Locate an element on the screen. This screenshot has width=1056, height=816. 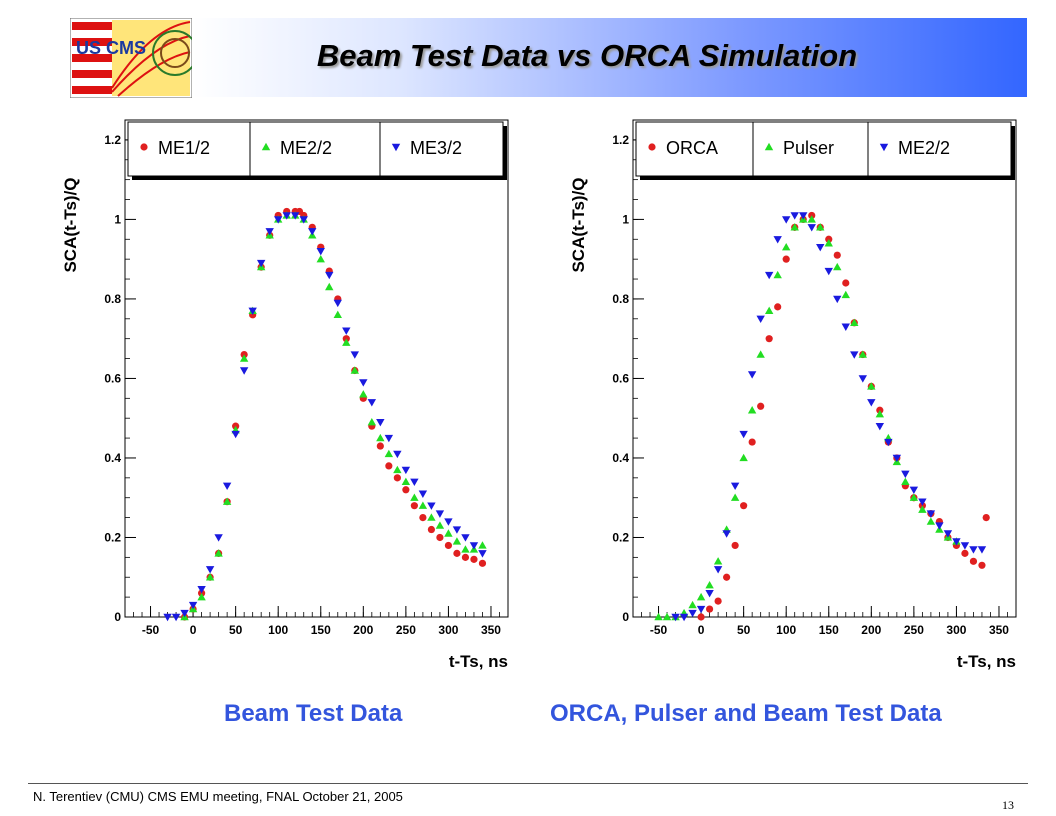
y-tick-label: 0.2 is located at coordinates (620, 537).